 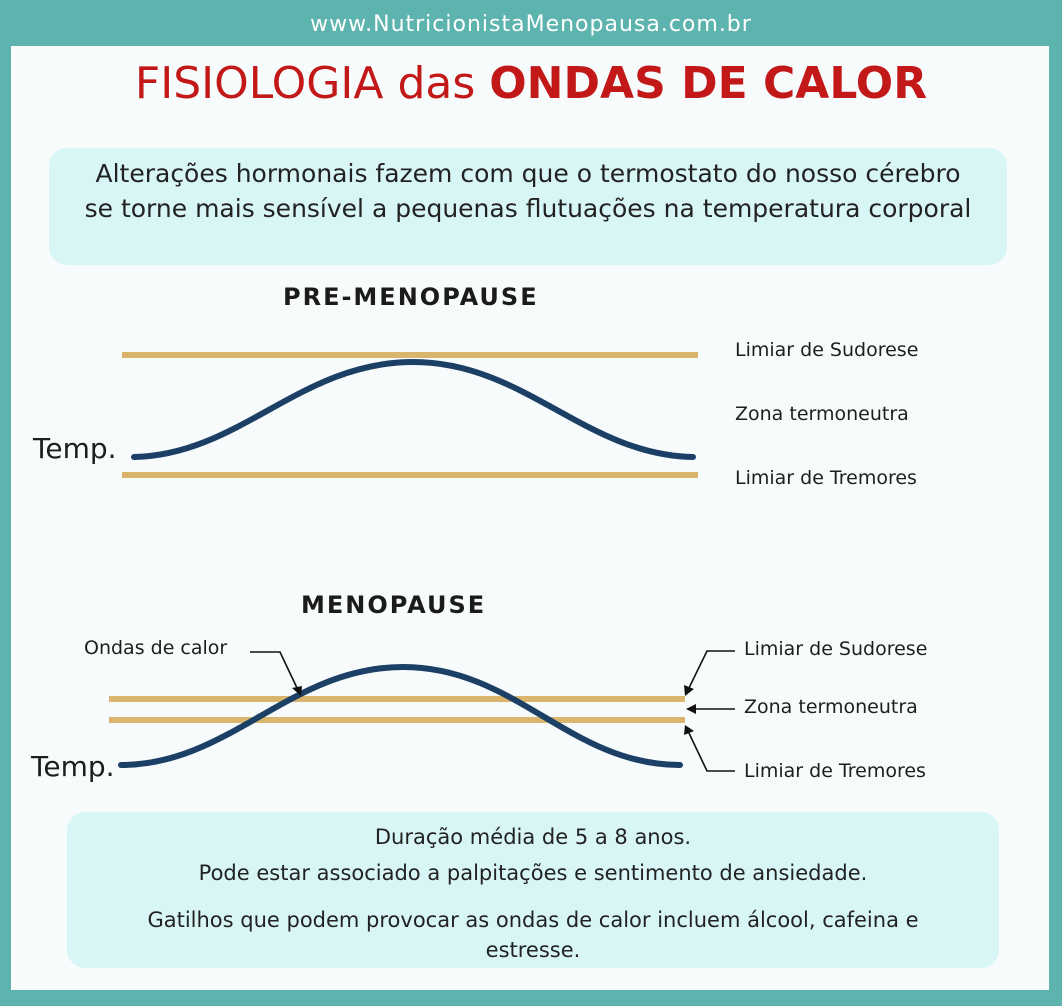 I want to click on hot-flash-pointer, so click(x=274, y=671).